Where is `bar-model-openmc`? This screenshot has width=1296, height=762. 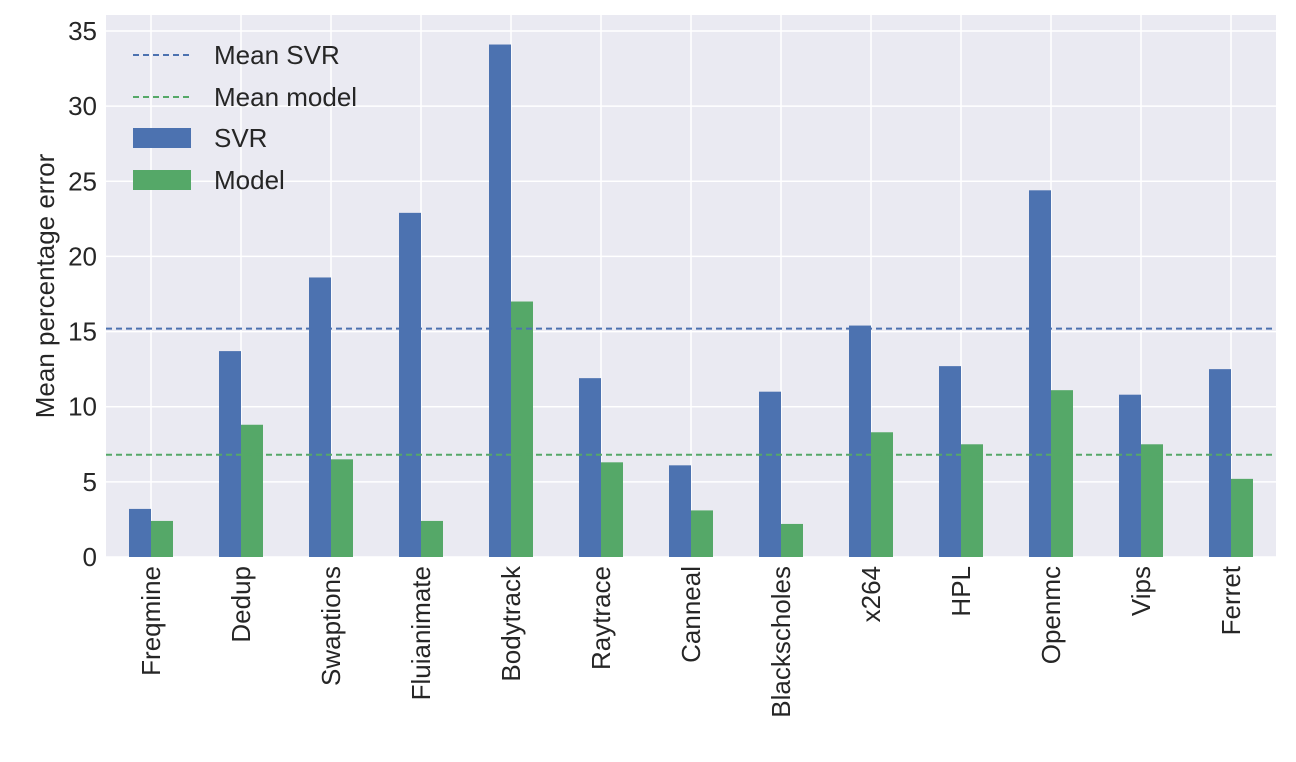 bar-model-openmc is located at coordinates (1062, 473).